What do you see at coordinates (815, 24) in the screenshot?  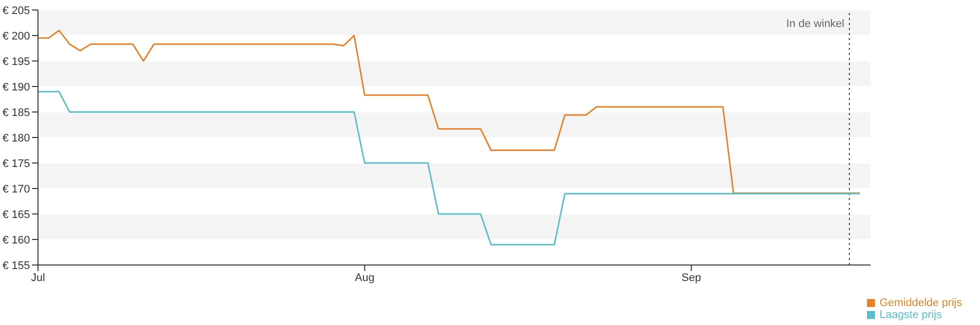 I see `ref-line-label: In de winkel` at bounding box center [815, 24].